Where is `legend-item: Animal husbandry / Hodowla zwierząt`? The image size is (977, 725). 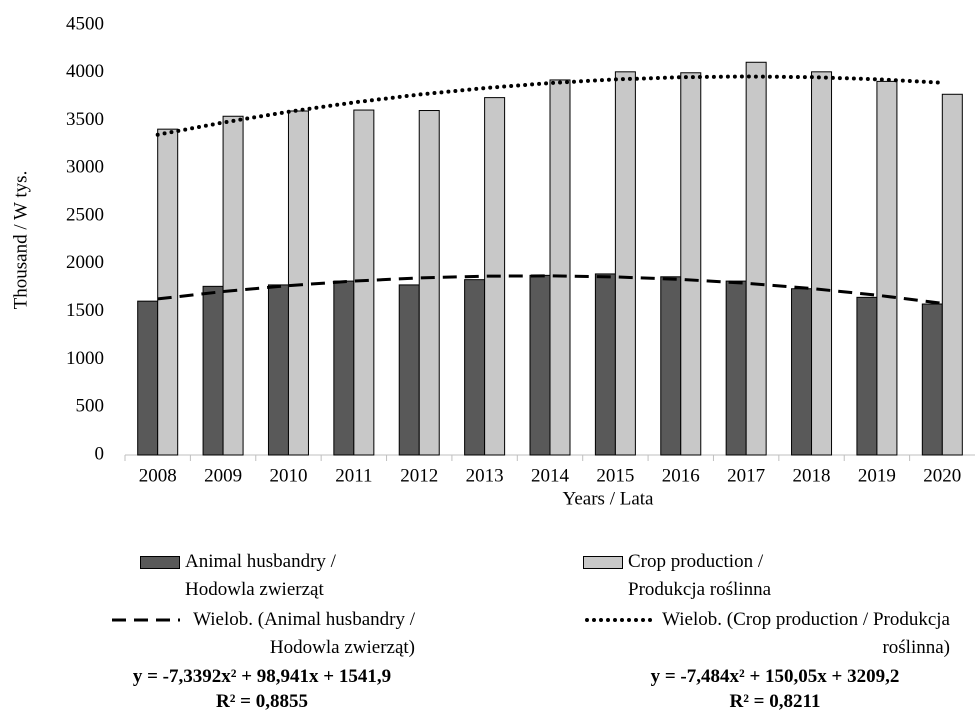
legend-item: Animal husbandry / Hodowla zwierząt is located at coordinates (330, 577).